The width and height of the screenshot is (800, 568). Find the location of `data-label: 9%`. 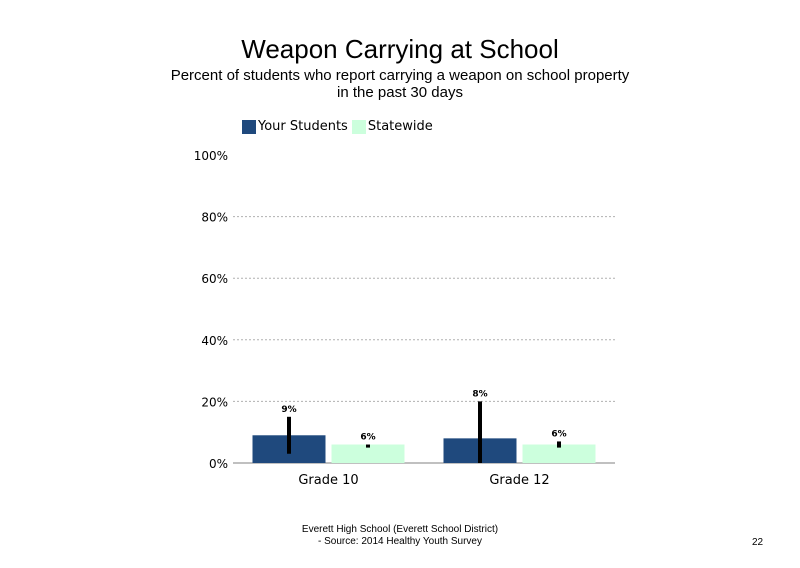

data-label: 9% is located at coordinates (288, 410).